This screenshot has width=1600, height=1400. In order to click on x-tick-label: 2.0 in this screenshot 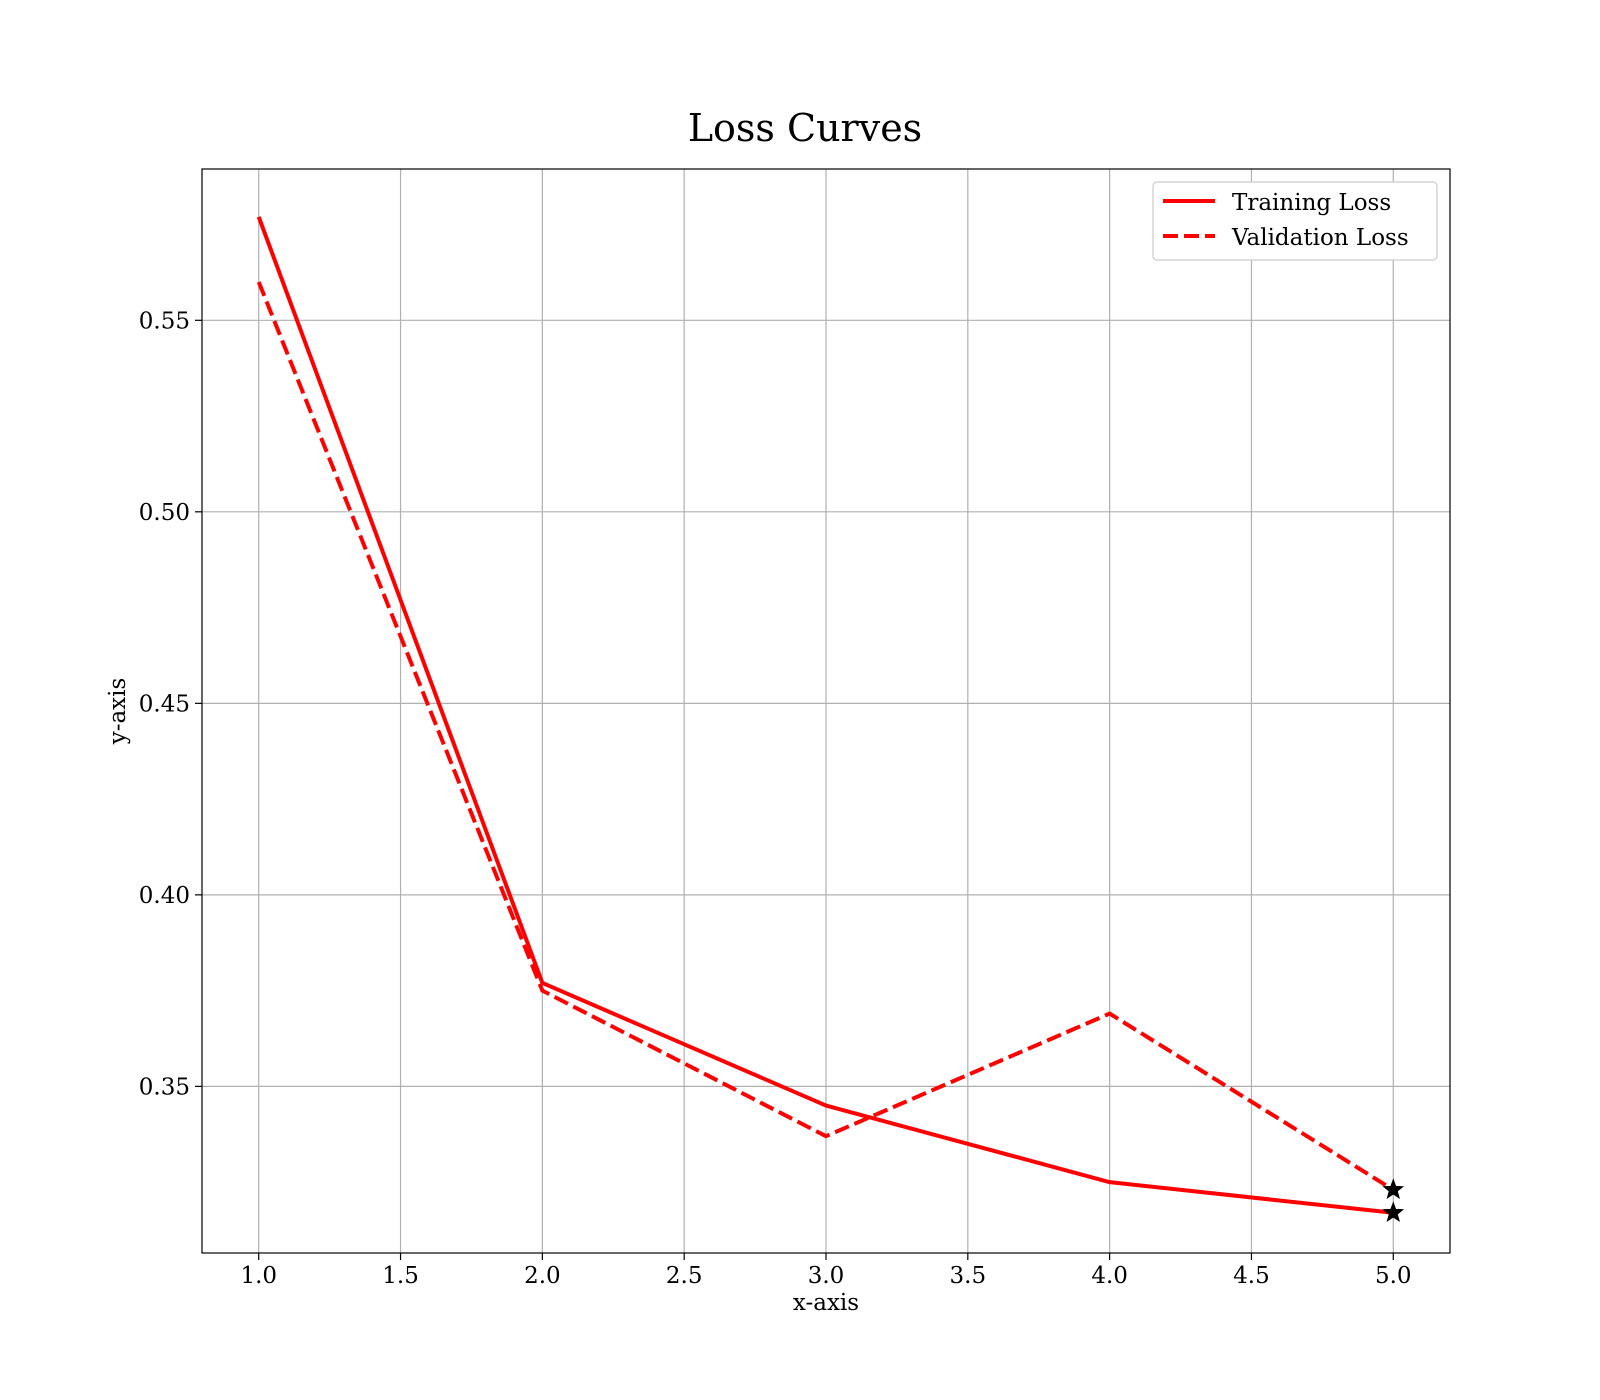, I will do `click(542, 1276)`.